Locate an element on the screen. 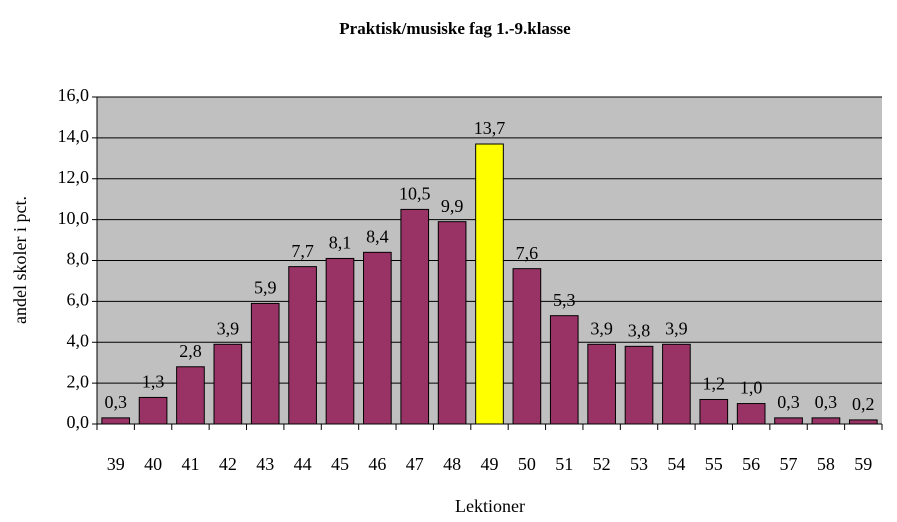 This screenshot has width=897, height=522. x-tick-label: 54 is located at coordinates (676, 464).